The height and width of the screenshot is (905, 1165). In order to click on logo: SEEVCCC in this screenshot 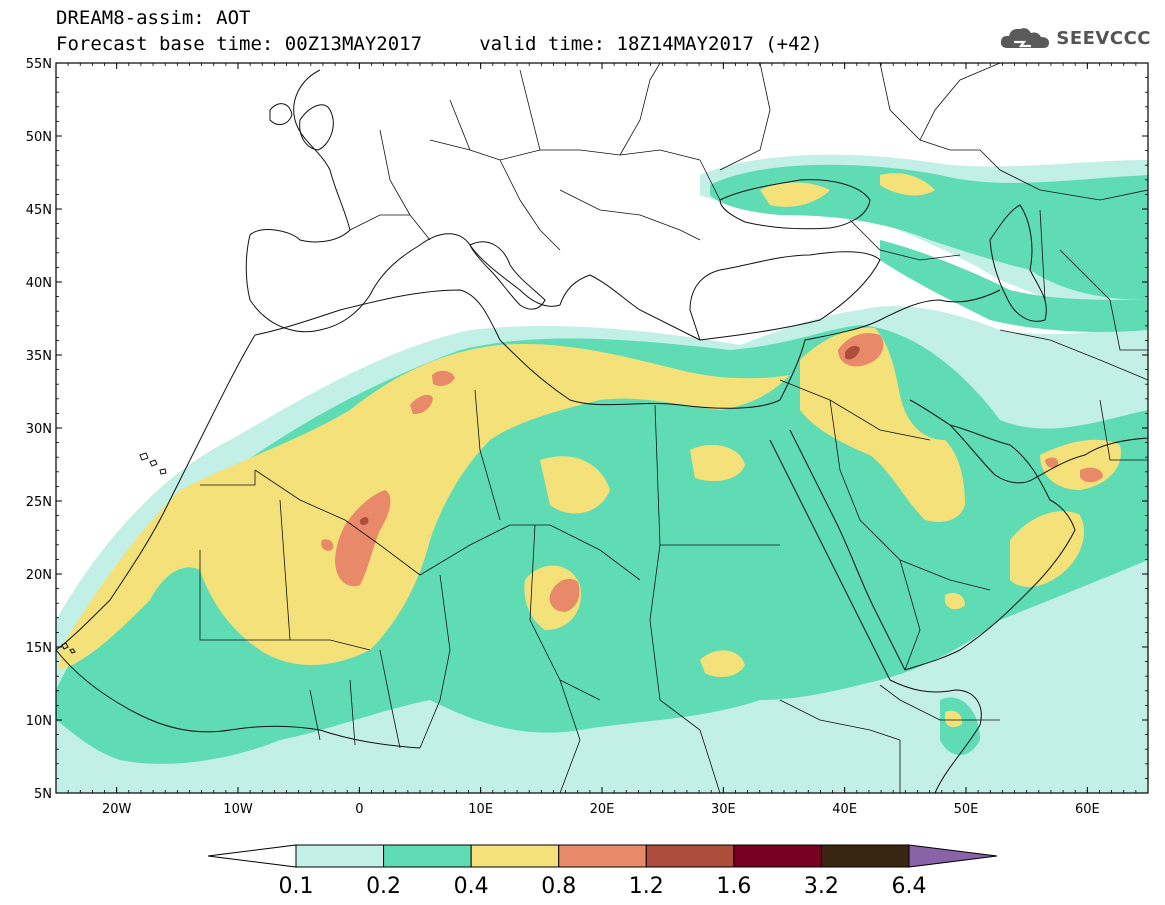, I will do `click(1074, 38)`.